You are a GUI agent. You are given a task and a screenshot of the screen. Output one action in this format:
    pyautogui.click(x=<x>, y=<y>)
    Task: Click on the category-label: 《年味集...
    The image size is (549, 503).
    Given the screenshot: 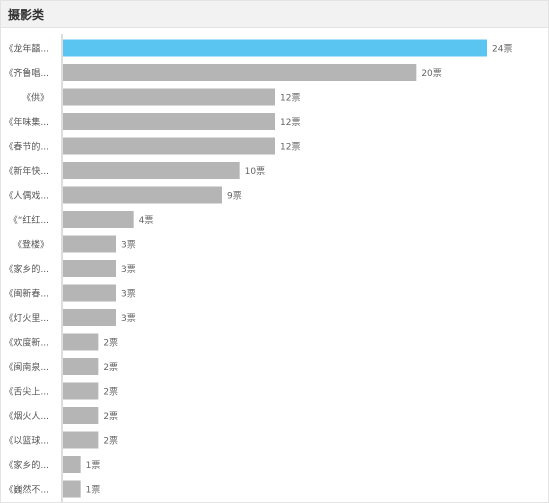 What is the action you would take?
    pyautogui.click(x=26, y=122)
    